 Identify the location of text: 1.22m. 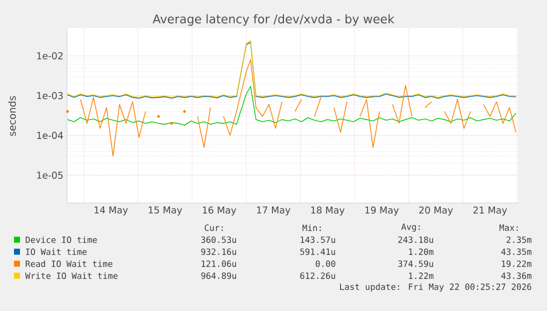
(421, 275).